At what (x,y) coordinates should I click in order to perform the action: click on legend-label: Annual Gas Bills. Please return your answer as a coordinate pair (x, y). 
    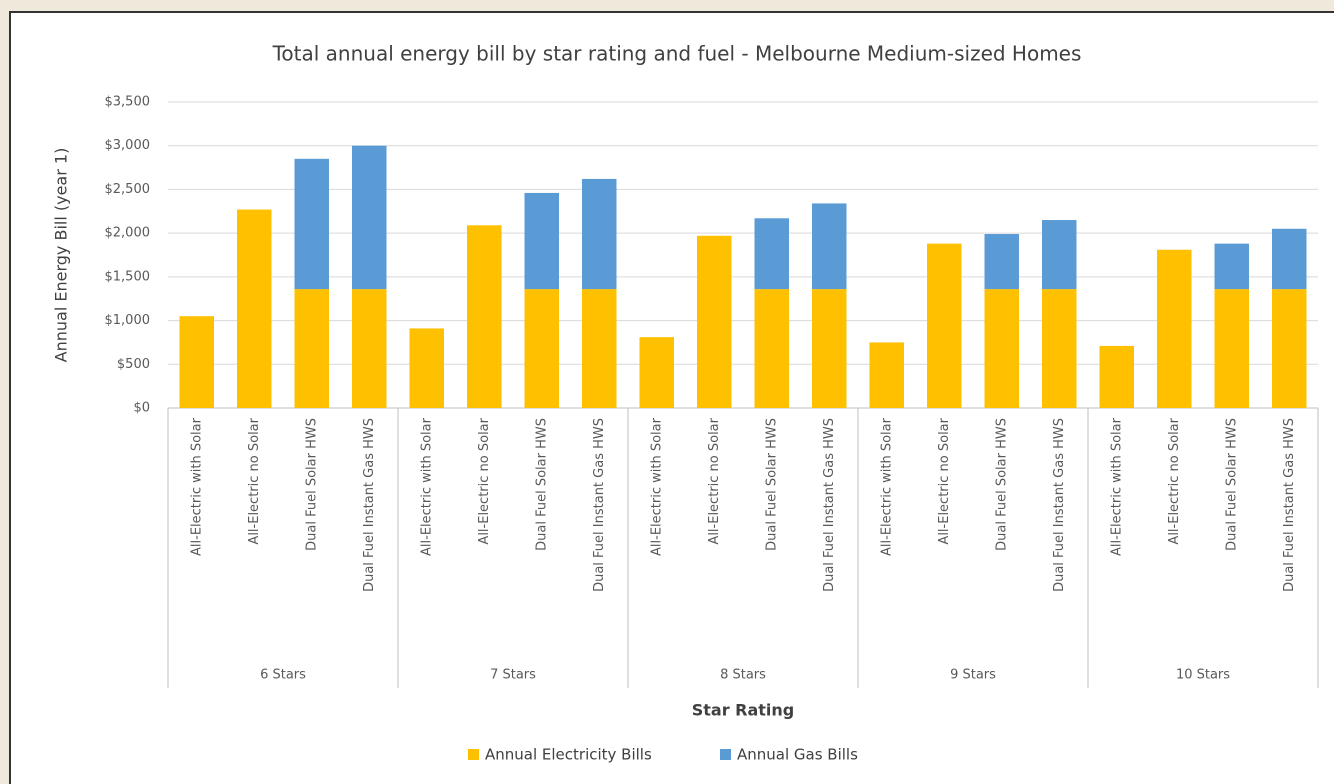
    Looking at the image, I should click on (797, 755).